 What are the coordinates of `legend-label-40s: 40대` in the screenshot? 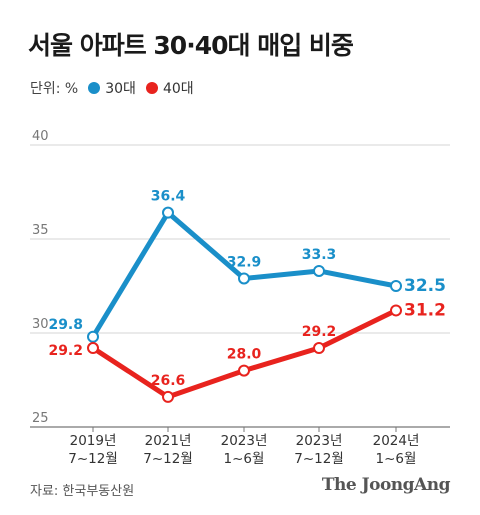 It's located at (178, 89).